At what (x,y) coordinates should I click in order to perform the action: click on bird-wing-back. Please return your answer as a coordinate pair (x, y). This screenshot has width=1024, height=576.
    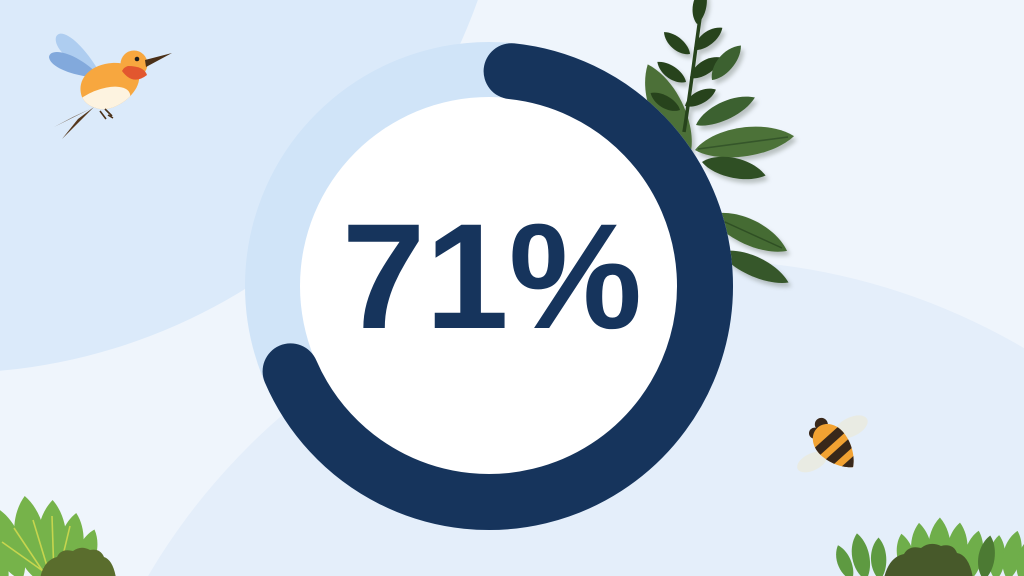
    Looking at the image, I should click on (77, 53).